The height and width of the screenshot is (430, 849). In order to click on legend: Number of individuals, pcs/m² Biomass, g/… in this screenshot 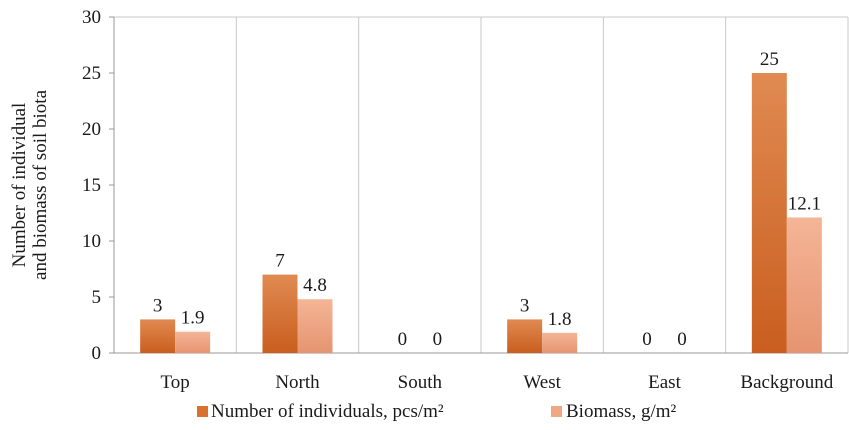, I will do `click(437, 411)`.